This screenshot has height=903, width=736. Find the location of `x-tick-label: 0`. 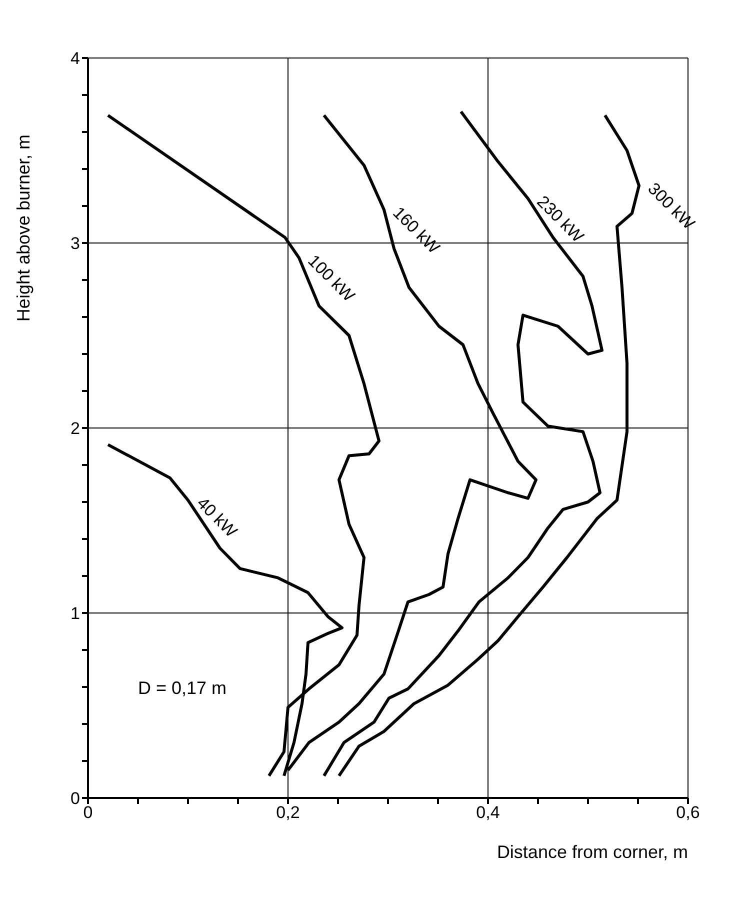

x-tick-label: 0 is located at coordinates (88, 812).